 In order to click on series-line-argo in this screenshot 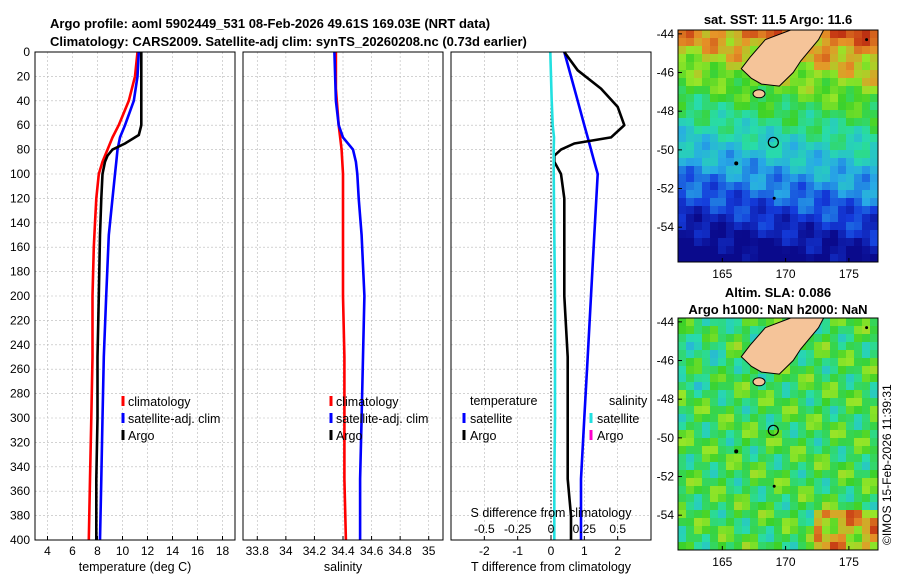, I will do `click(119, 296)`.